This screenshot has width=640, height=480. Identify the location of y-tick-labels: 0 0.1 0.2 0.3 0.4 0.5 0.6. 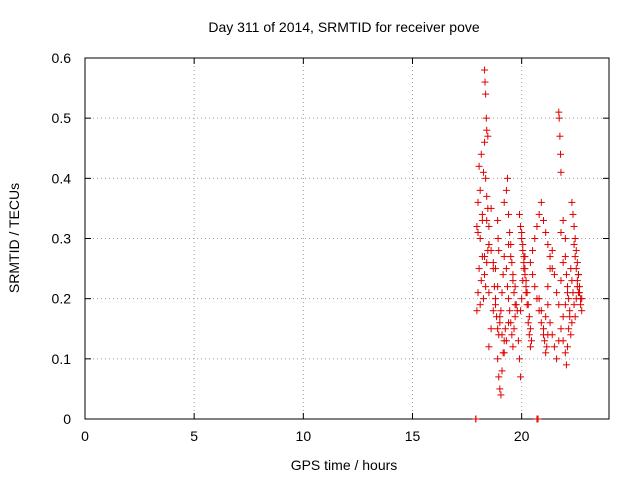
(62, 238).